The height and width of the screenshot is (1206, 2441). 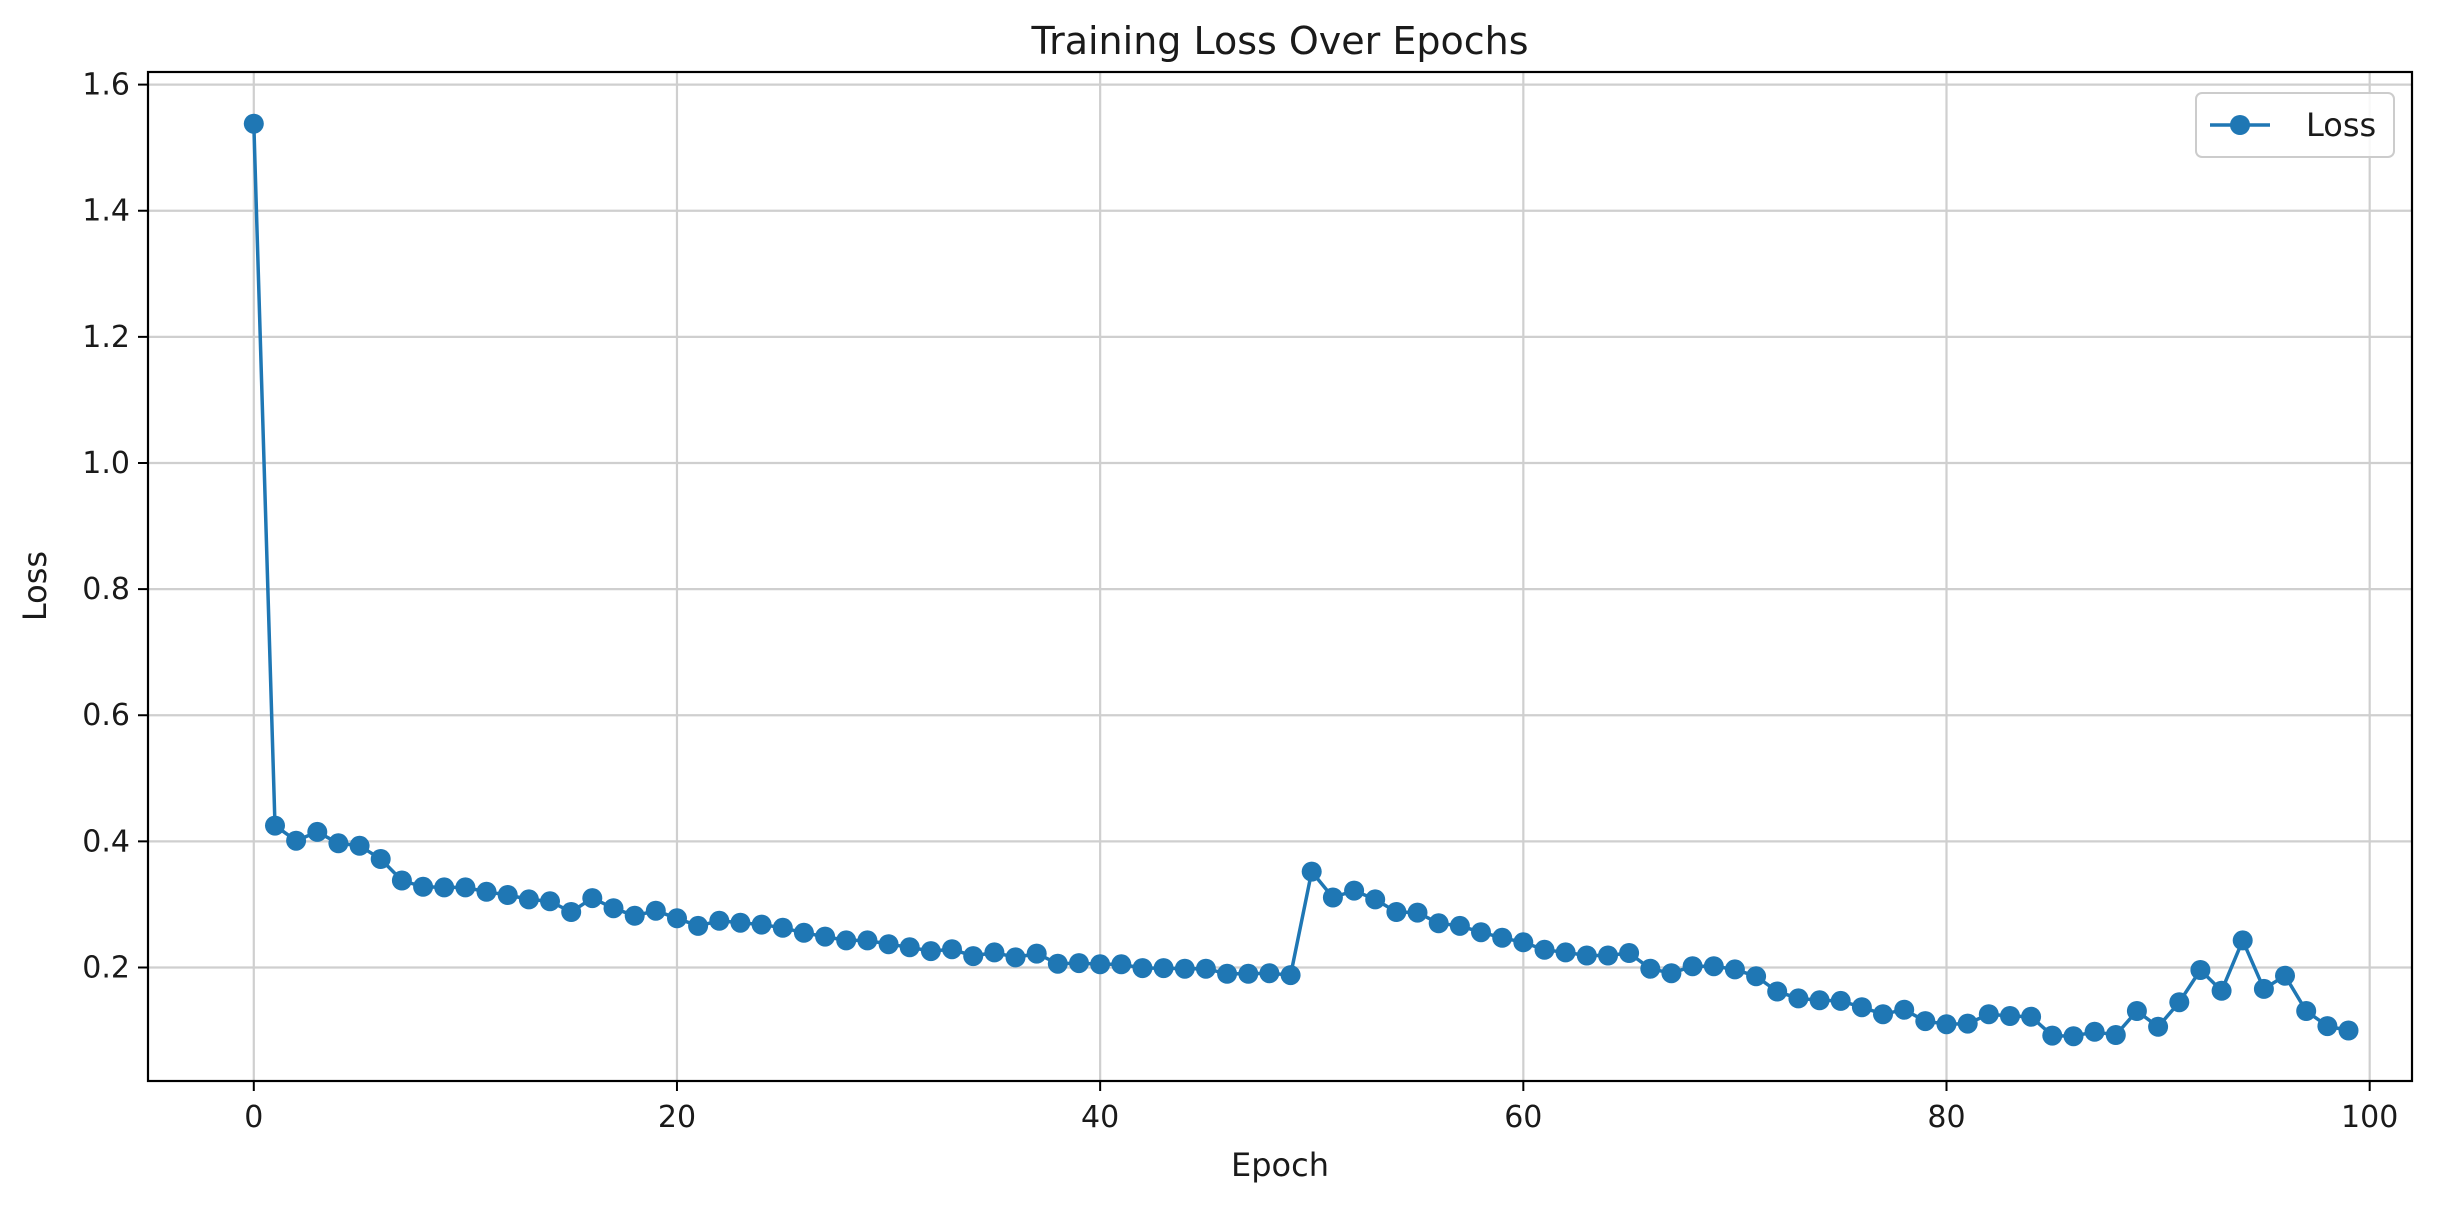 I want to click on y-tick-label: 0.4, so click(x=106, y=841).